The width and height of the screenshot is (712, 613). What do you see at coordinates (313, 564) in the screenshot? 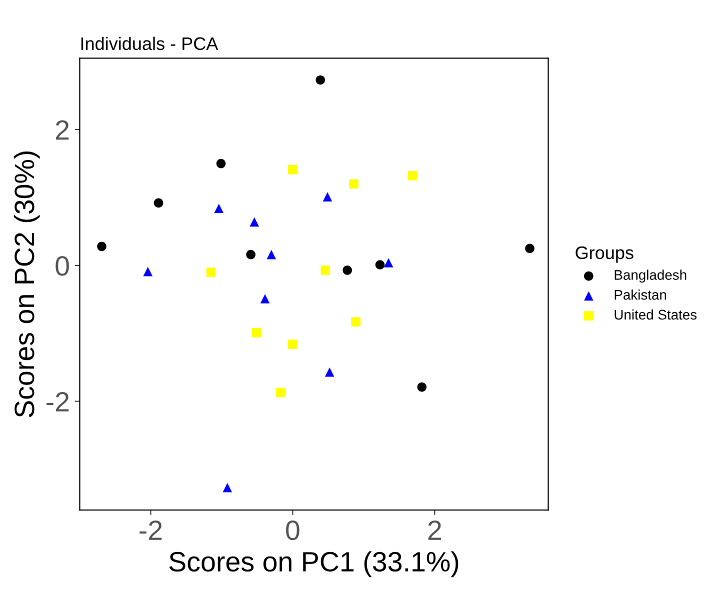
I see `x-axis-title: Scores on PC1 (33.1%)` at bounding box center [313, 564].